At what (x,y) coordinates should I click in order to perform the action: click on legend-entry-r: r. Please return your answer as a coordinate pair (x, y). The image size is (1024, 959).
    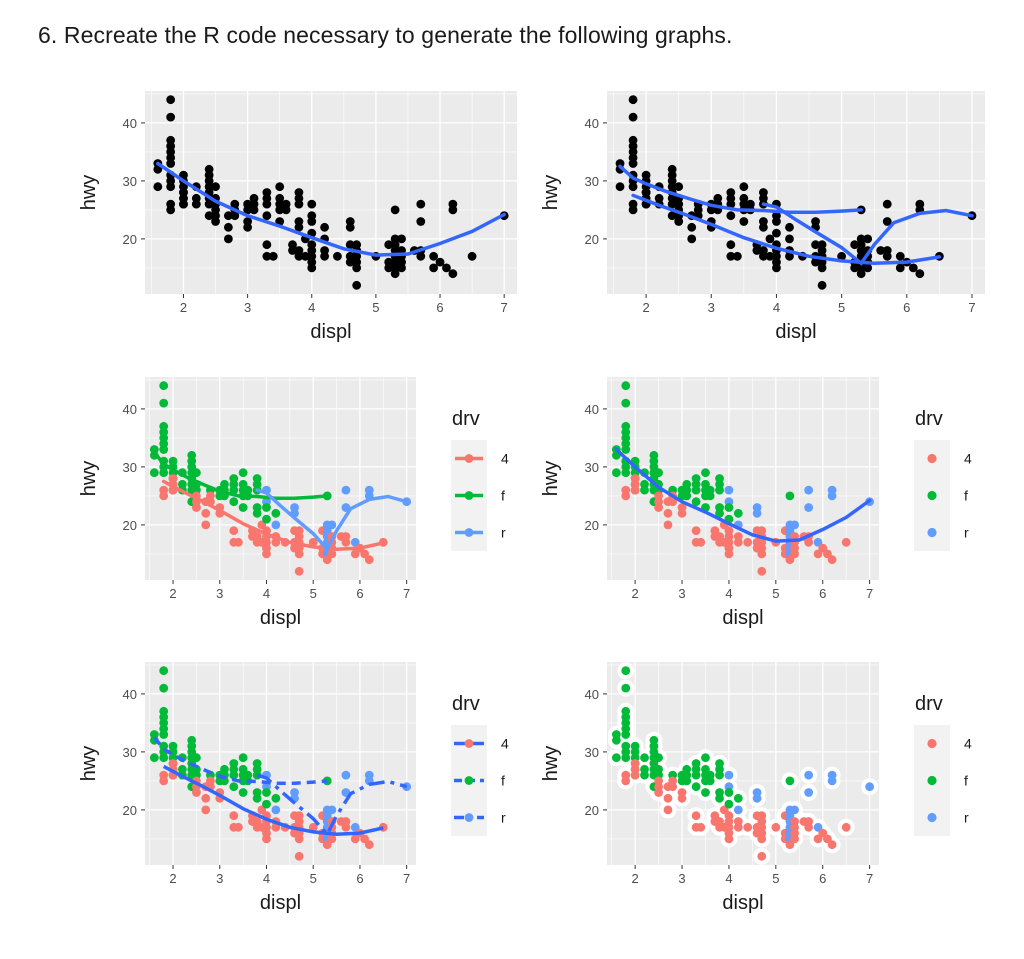
    Looking at the image, I should click on (948, 818).